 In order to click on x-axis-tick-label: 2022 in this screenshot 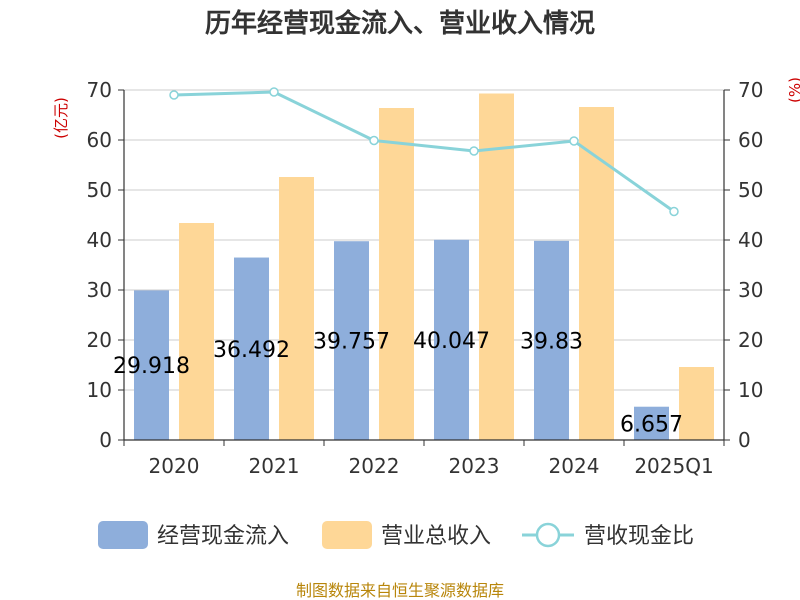, I will do `click(374, 466)`.